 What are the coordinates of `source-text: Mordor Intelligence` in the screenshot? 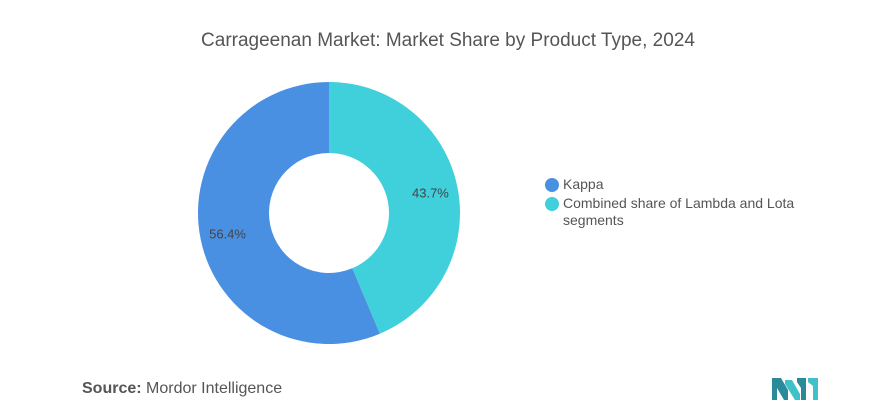 It's located at (214, 388).